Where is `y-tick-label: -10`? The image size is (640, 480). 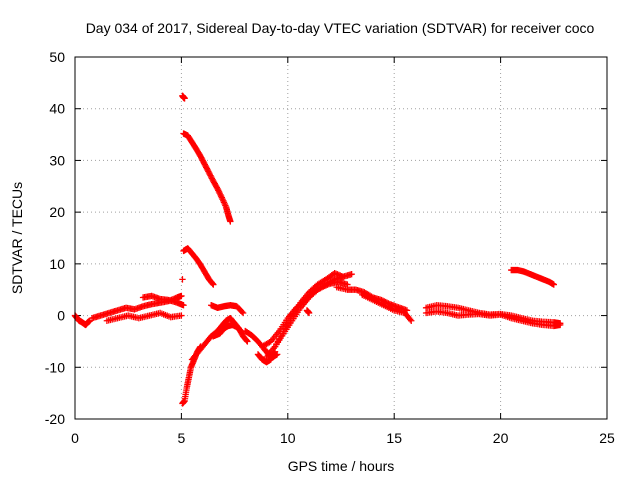 y-tick-label: -10 is located at coordinates (55, 367).